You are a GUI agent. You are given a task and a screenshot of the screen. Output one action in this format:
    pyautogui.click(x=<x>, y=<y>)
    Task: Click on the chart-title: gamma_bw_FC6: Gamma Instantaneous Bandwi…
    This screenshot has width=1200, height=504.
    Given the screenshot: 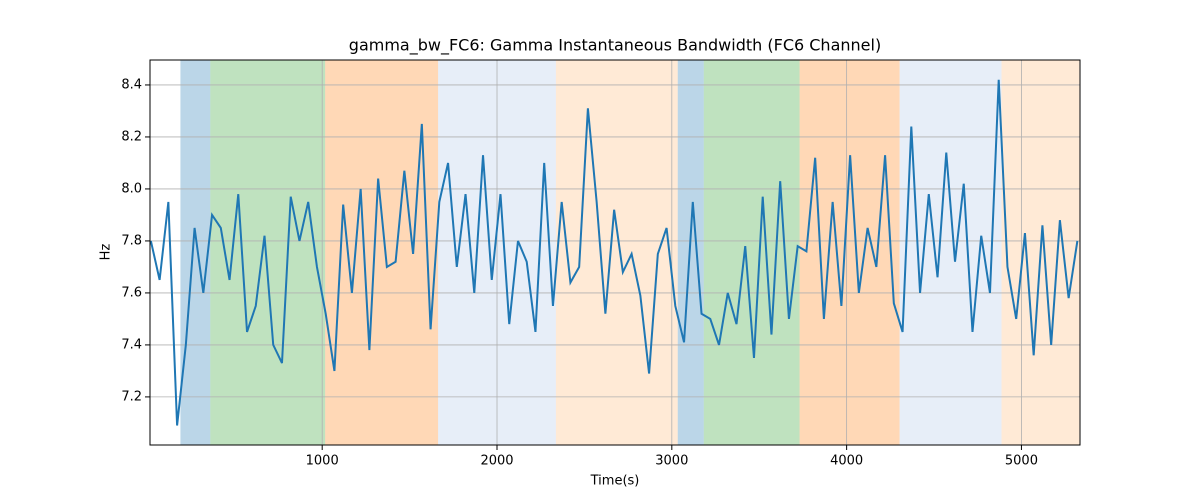 What is the action you would take?
    pyautogui.click(x=615, y=46)
    